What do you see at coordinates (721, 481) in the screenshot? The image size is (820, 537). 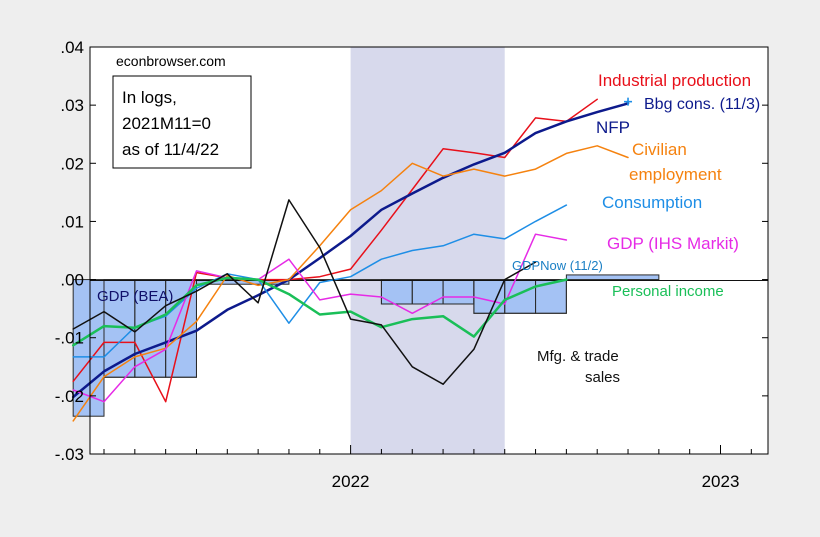 I see `x-tick-label: 2023` at bounding box center [721, 481].